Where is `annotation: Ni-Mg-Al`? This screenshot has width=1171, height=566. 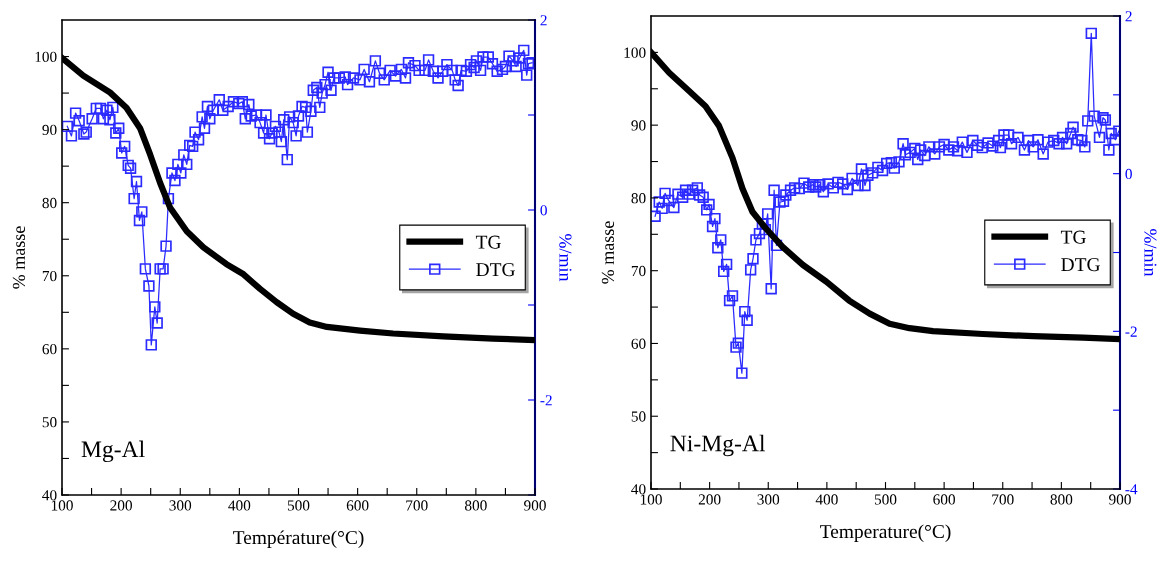
annotation: Ni-Mg-Al is located at coordinates (718, 445).